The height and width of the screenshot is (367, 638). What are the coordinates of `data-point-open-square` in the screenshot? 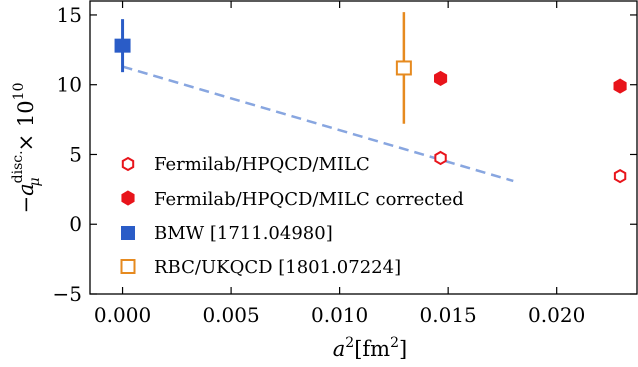 It's located at (404, 67).